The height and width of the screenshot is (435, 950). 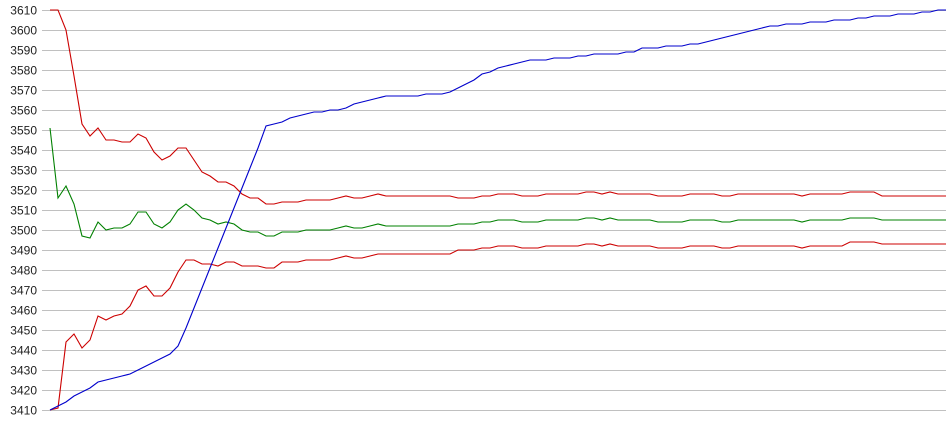 What do you see at coordinates (23, 391) in the screenshot?
I see `y-tick-label: 3420` at bounding box center [23, 391].